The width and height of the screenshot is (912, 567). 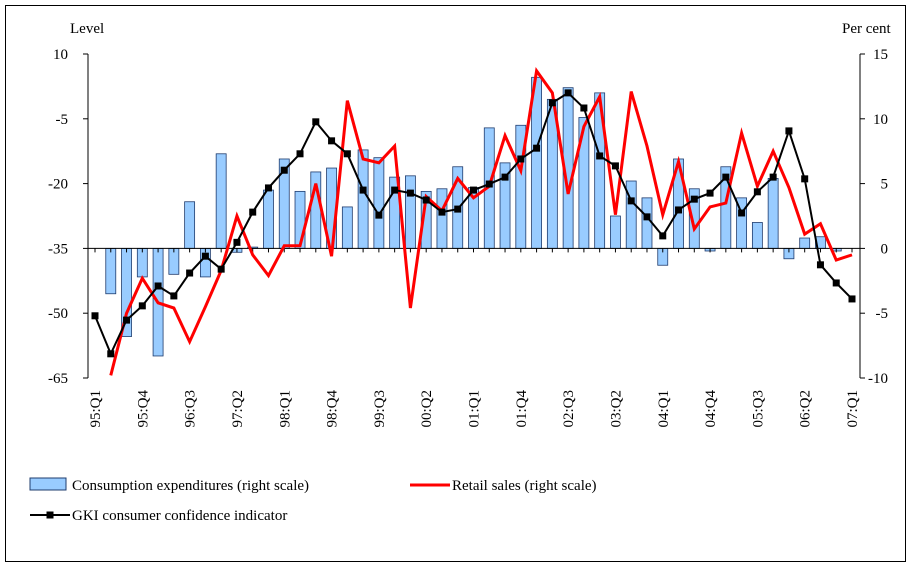 I want to click on x-tick-label: 97:Q2, so click(x=238, y=409).